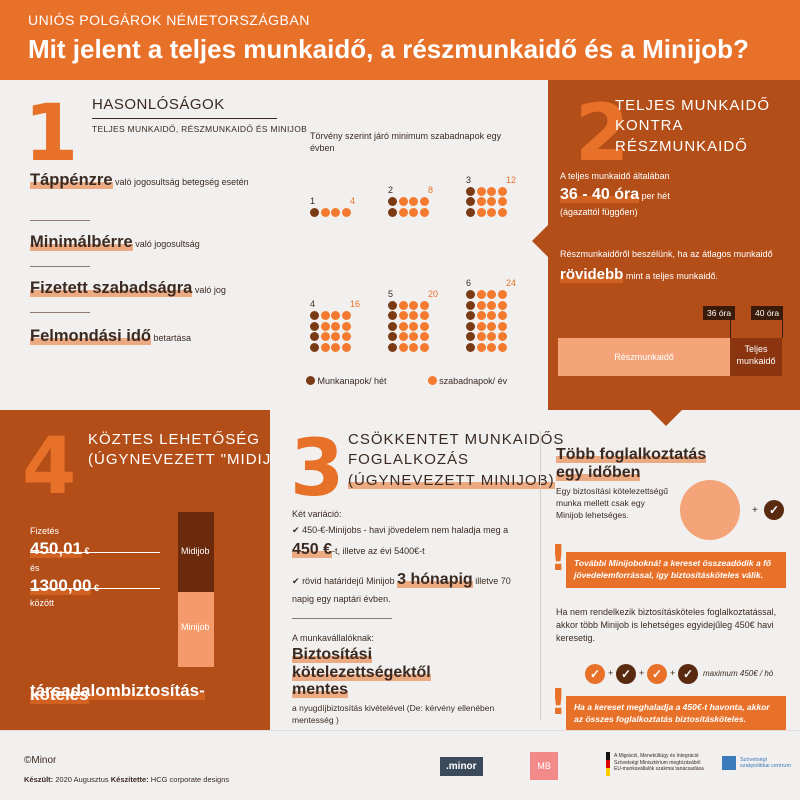  What do you see at coordinates (602, 134) in the screenshot?
I see `section-number-2: 2` at bounding box center [602, 134].